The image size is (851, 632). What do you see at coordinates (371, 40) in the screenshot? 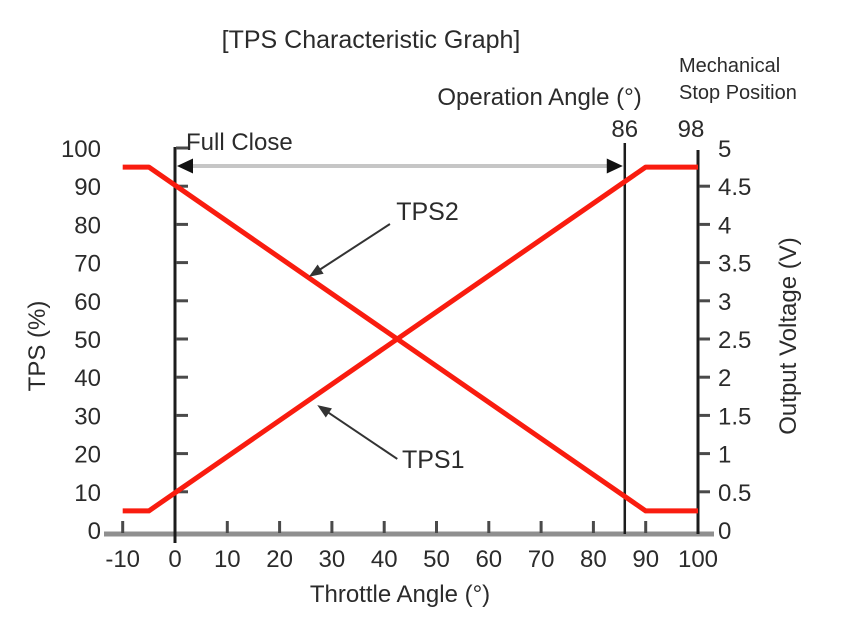
I see `chart-title: [TPS Characteristic Graph]` at bounding box center [371, 40].